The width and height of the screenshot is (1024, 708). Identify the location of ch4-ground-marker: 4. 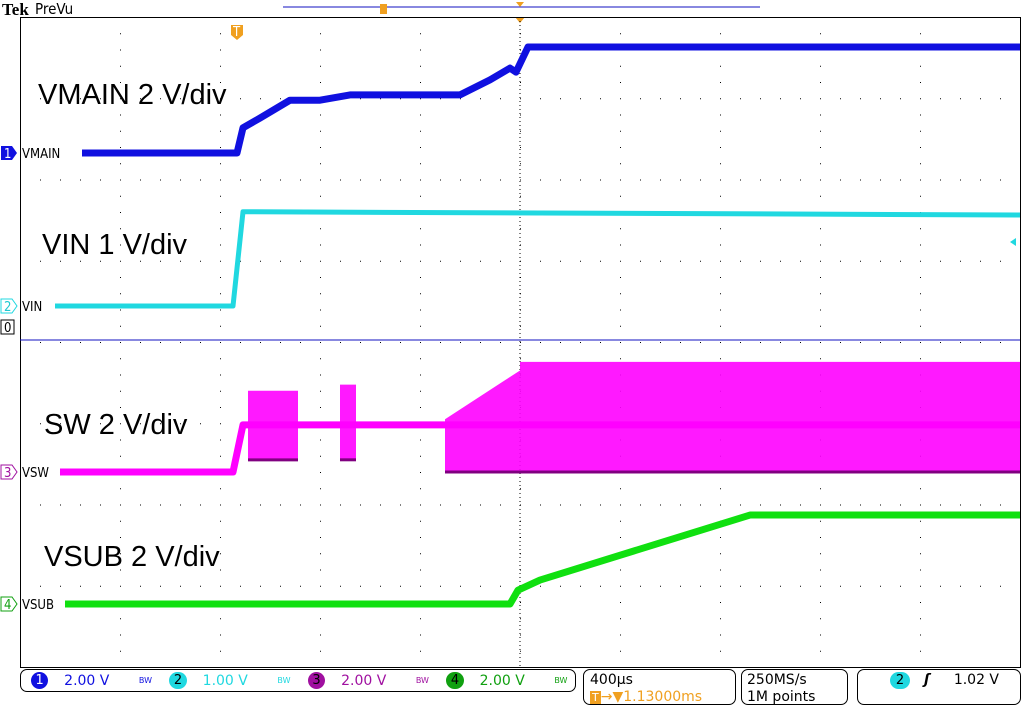
(9, 604).